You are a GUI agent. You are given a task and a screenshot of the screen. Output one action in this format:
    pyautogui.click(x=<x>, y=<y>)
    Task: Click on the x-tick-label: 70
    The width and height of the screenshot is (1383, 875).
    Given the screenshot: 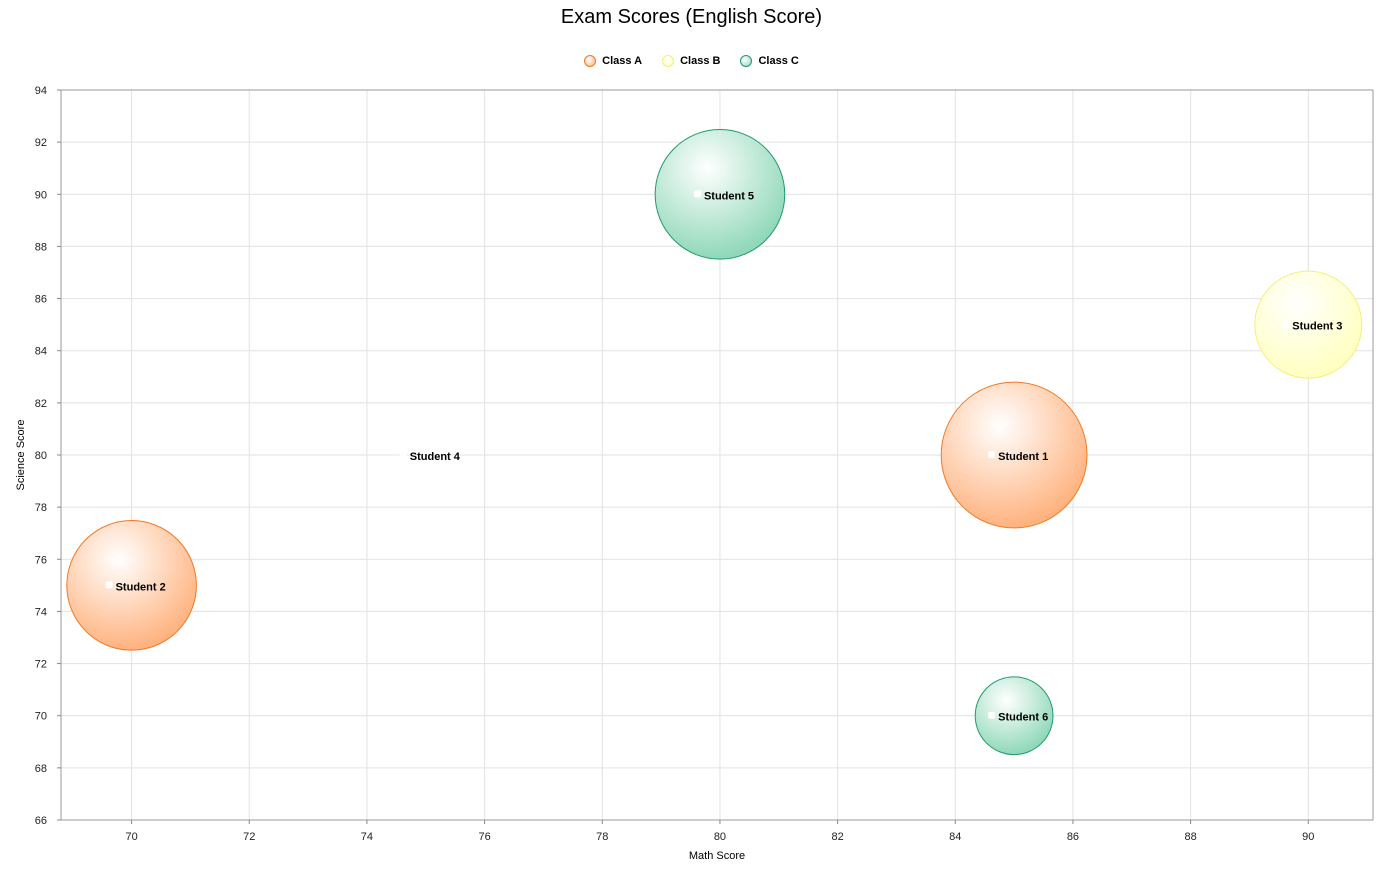 What is the action you would take?
    pyautogui.click(x=131, y=837)
    